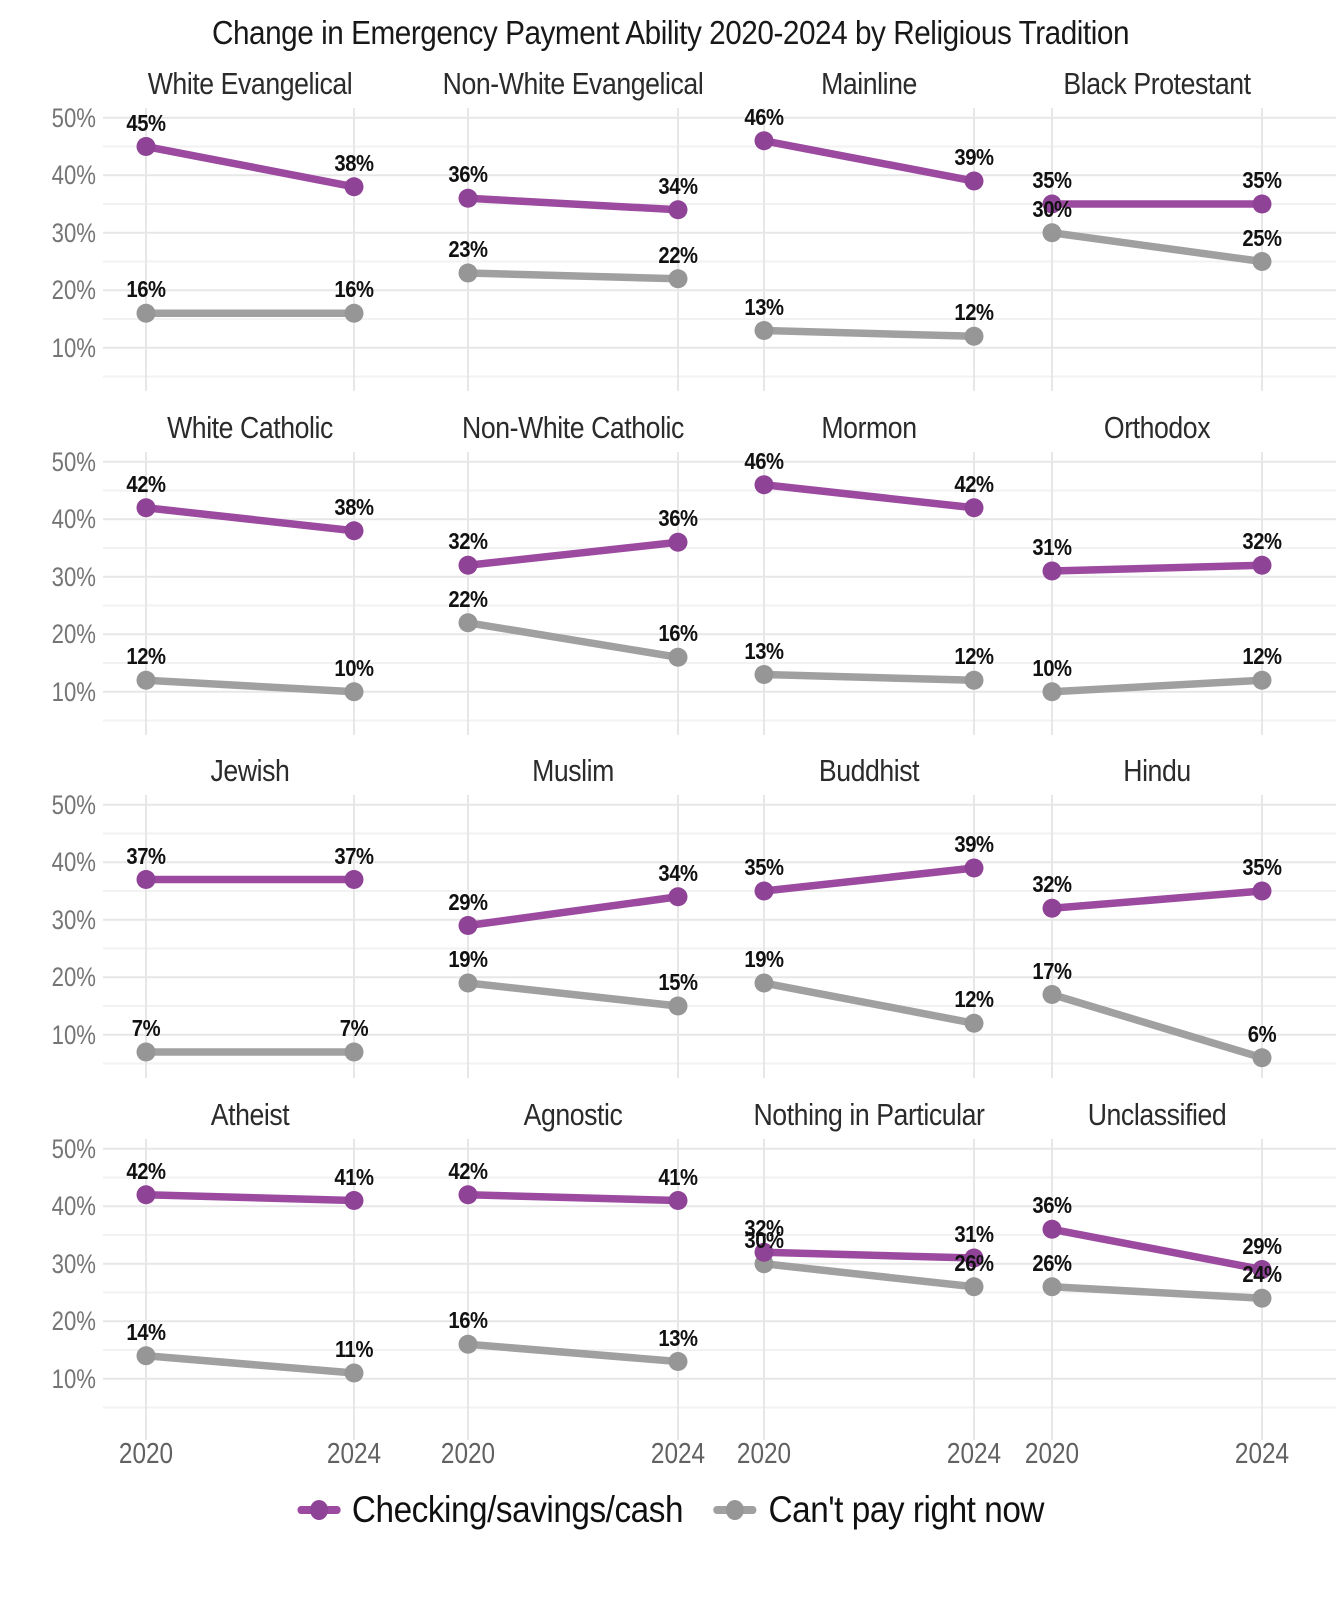 The width and height of the screenshot is (1341, 1600). I want to click on facet-title: White Catholic, so click(250, 427).